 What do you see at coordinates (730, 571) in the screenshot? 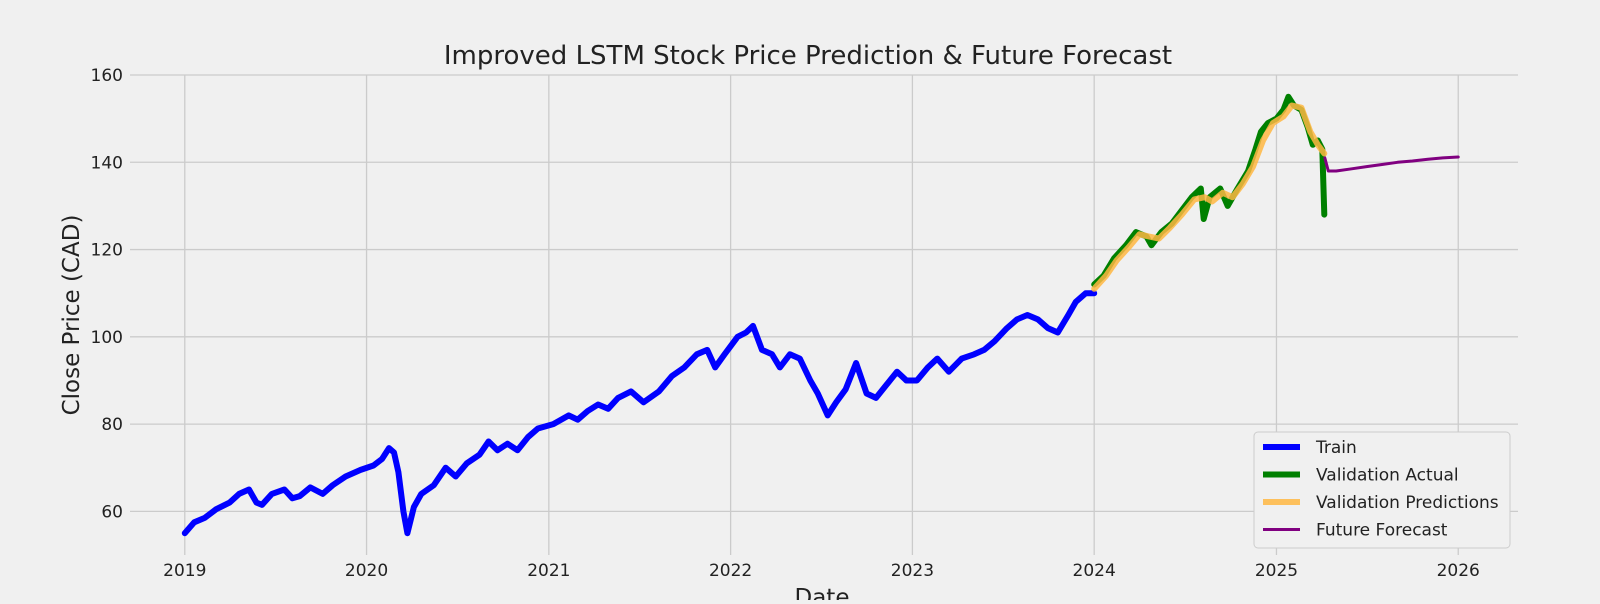
I see `x-tick-label: 2022` at bounding box center [730, 571].